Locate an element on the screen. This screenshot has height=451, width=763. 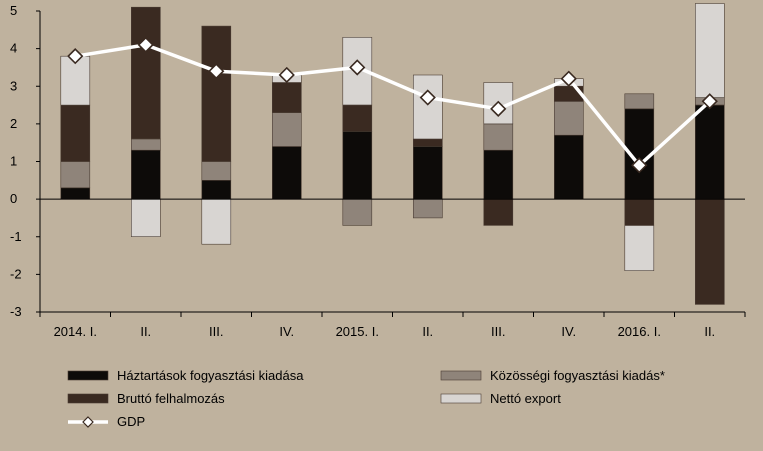
x-tick-label: 2016. I. is located at coordinates (639, 331).